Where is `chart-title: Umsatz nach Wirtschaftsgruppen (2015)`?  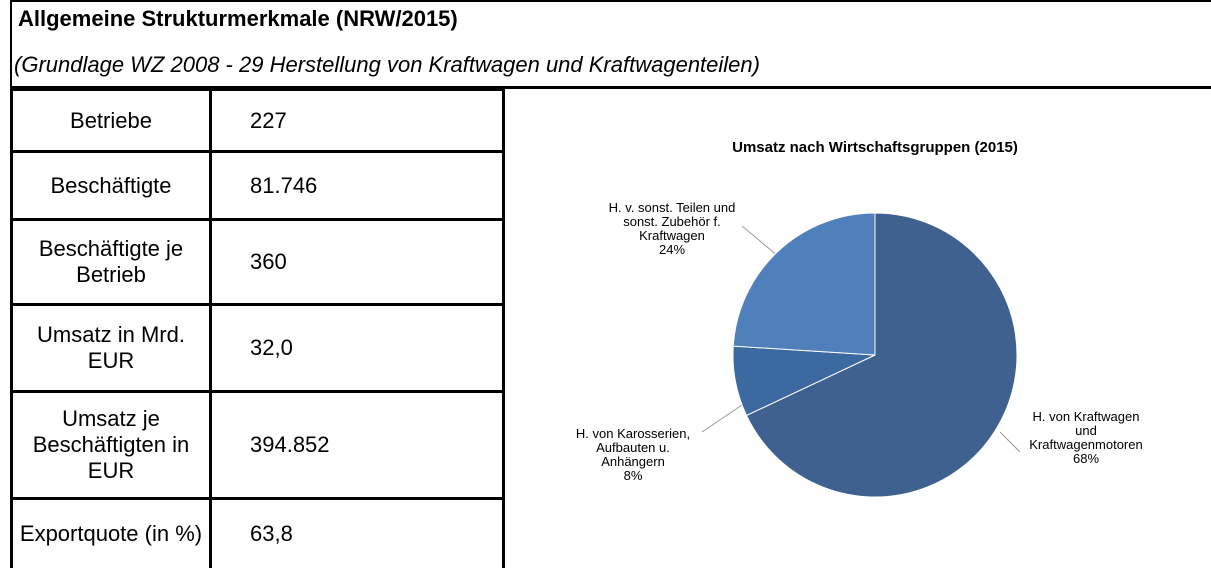
chart-title: Umsatz nach Wirtschaftsgruppen (2015) is located at coordinates (875, 147).